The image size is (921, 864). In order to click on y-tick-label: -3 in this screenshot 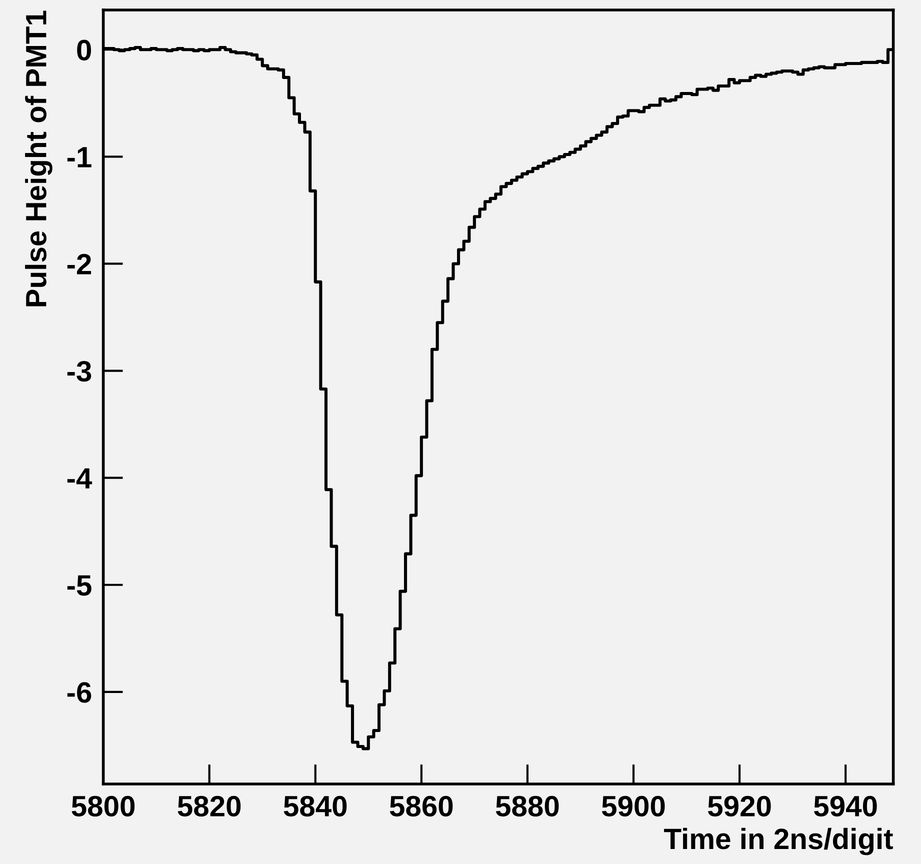, I will do `click(79, 371)`.